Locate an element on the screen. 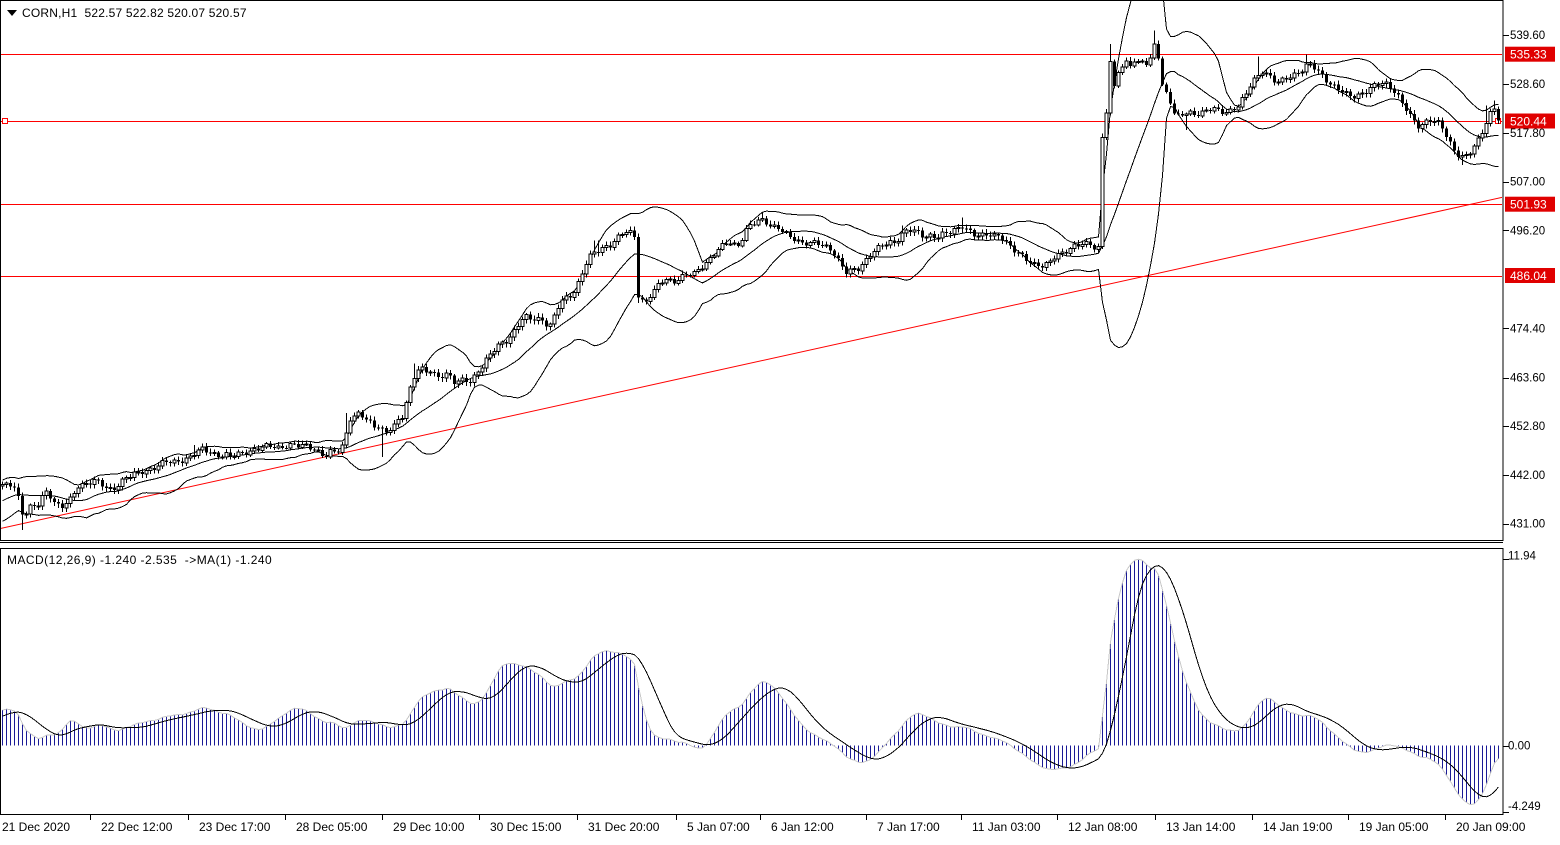  svg-text: 5 Jan 07:00 is located at coordinates (718, 827).